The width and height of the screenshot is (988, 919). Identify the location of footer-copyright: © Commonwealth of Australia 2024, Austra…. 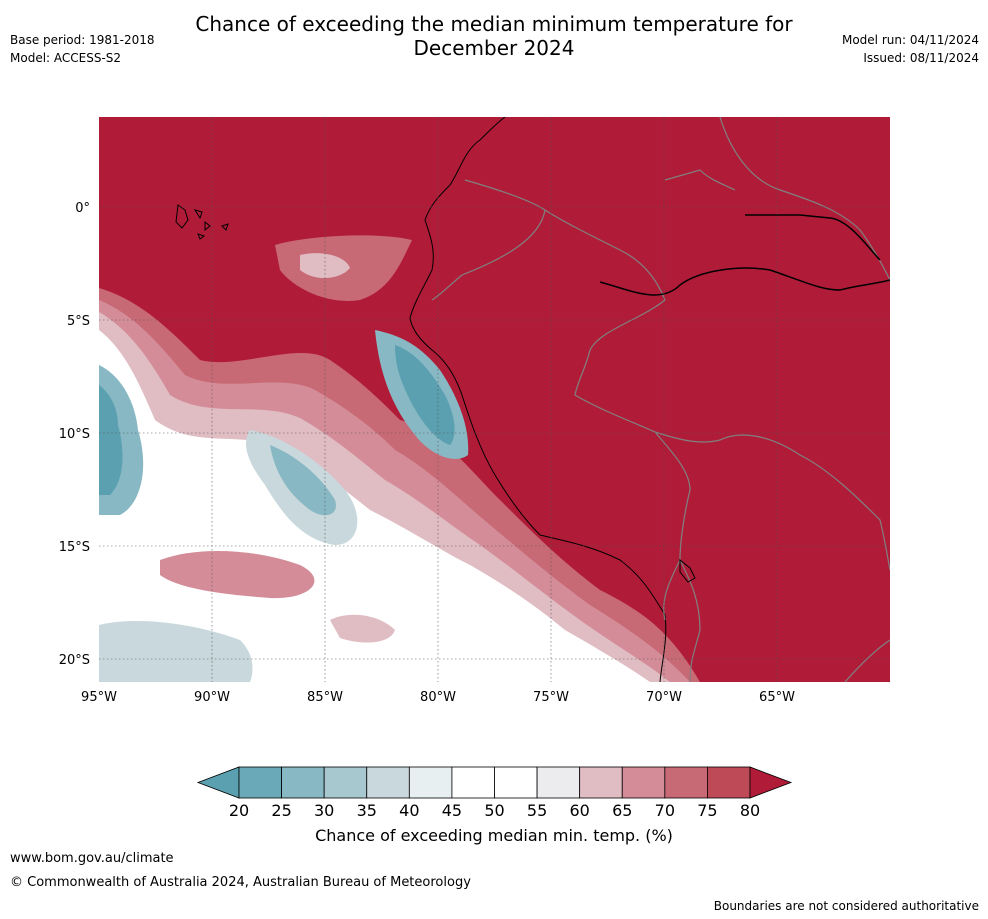
(240, 882).